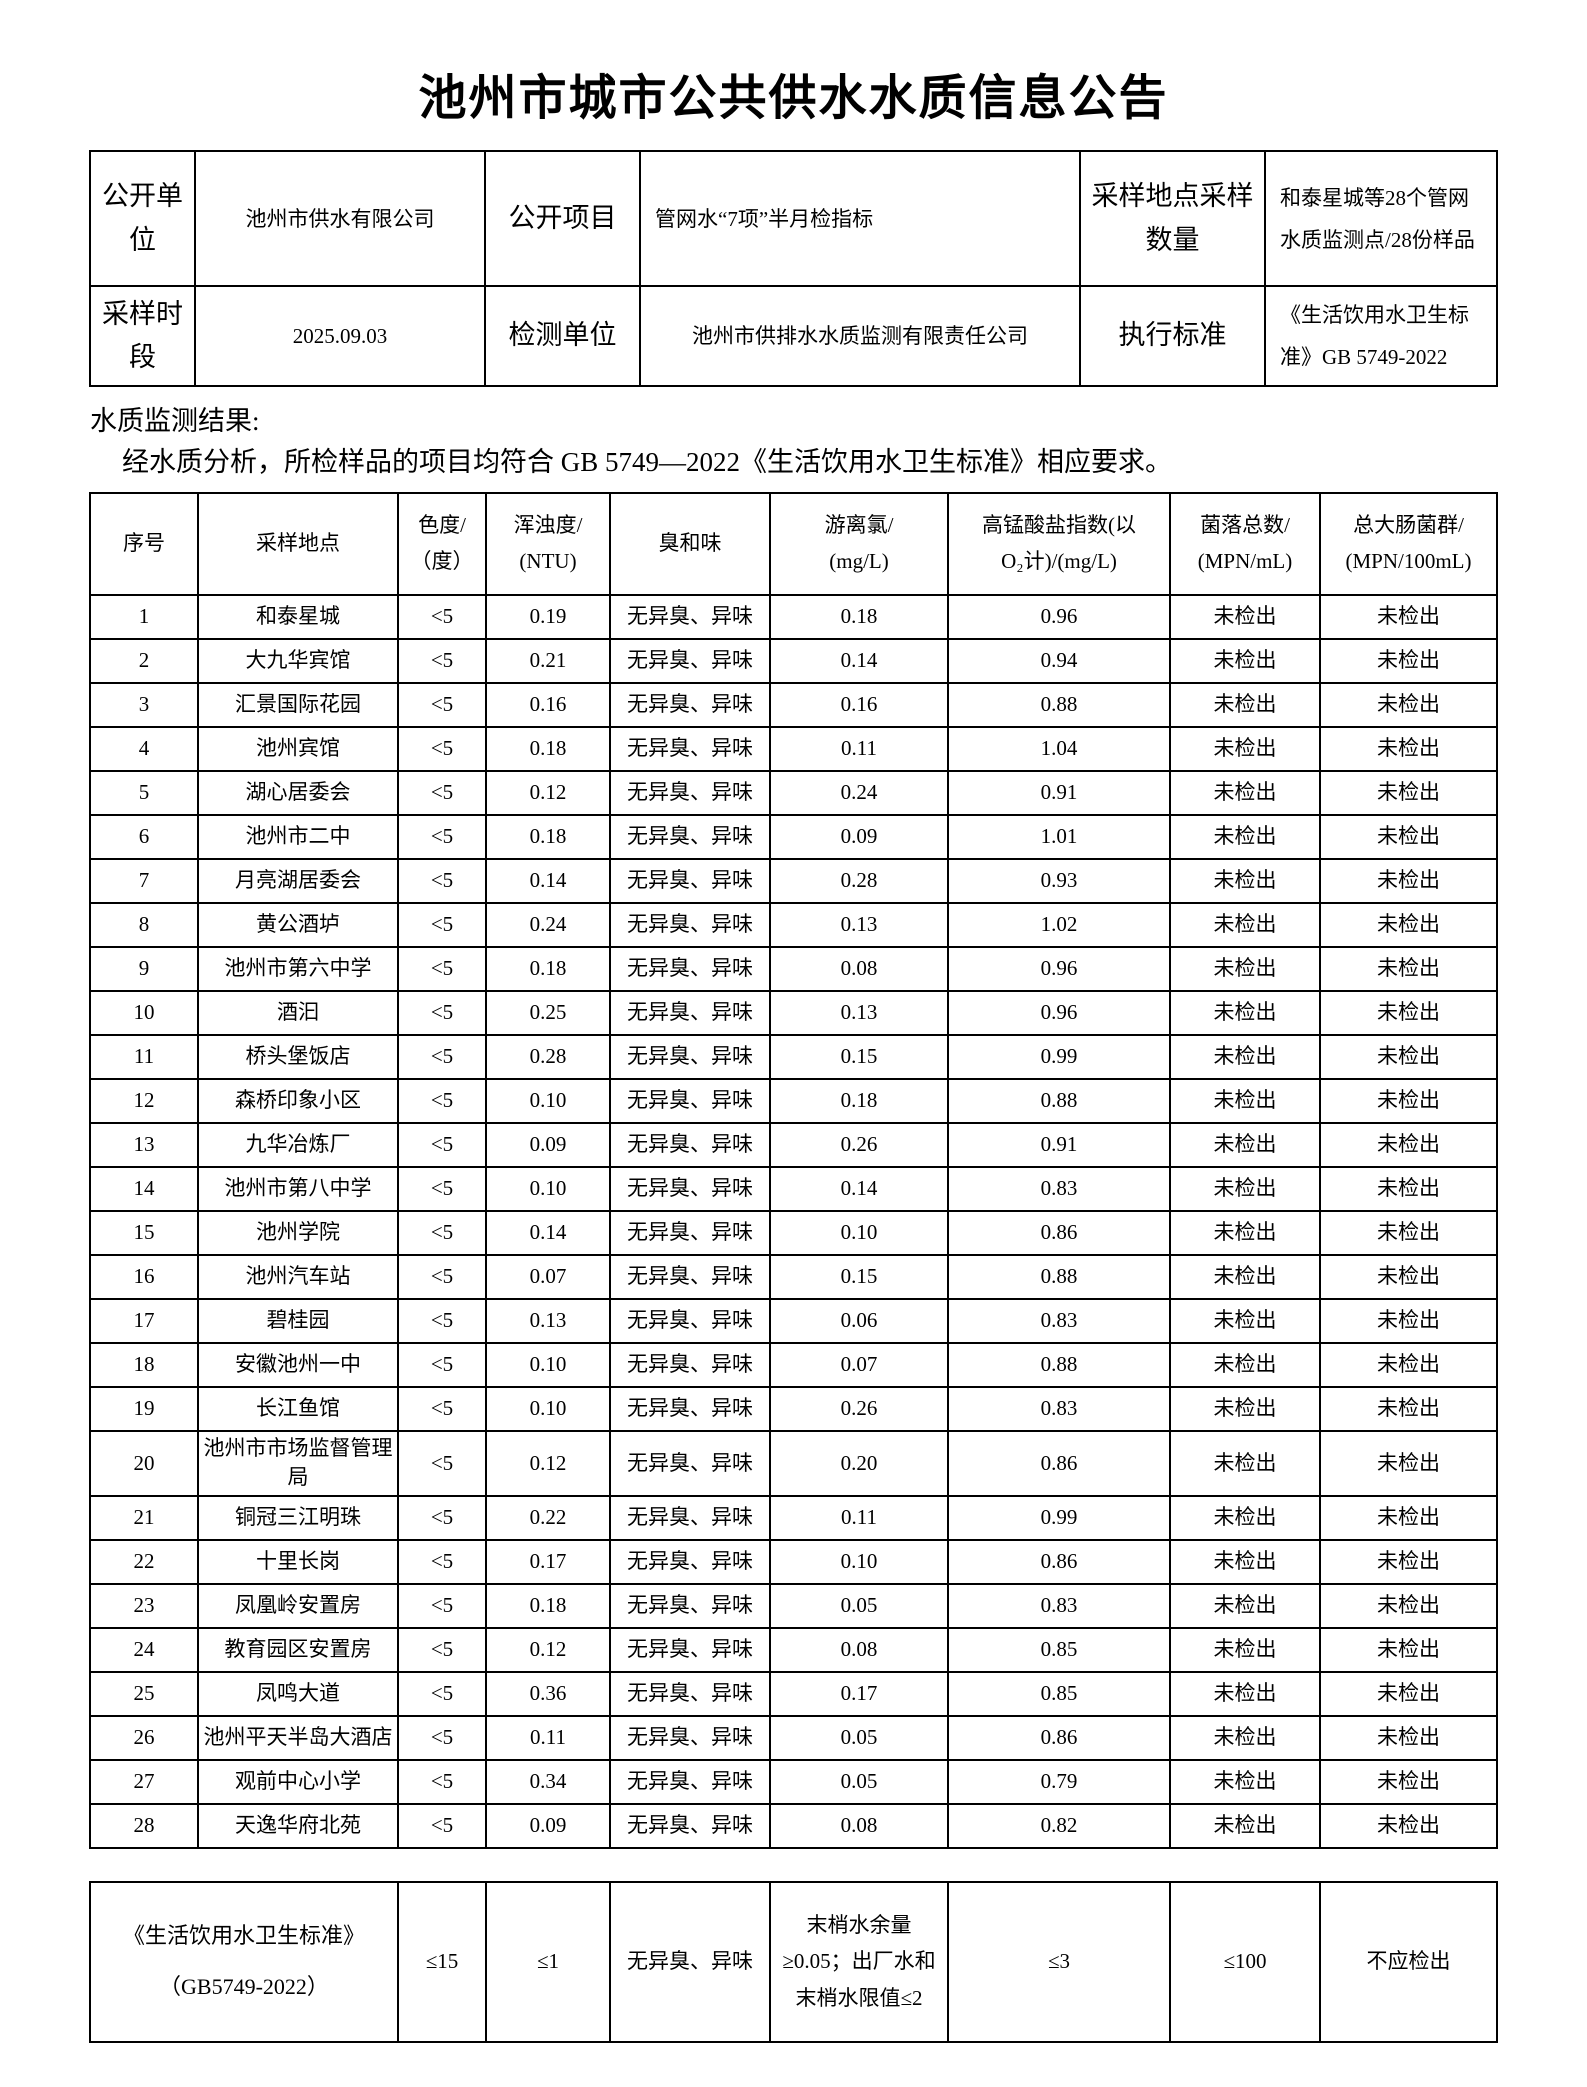 This screenshot has height=2087, width=1587. Describe the element at coordinates (859, 1057) in the screenshot. I see `table-cell: 0.15` at that location.